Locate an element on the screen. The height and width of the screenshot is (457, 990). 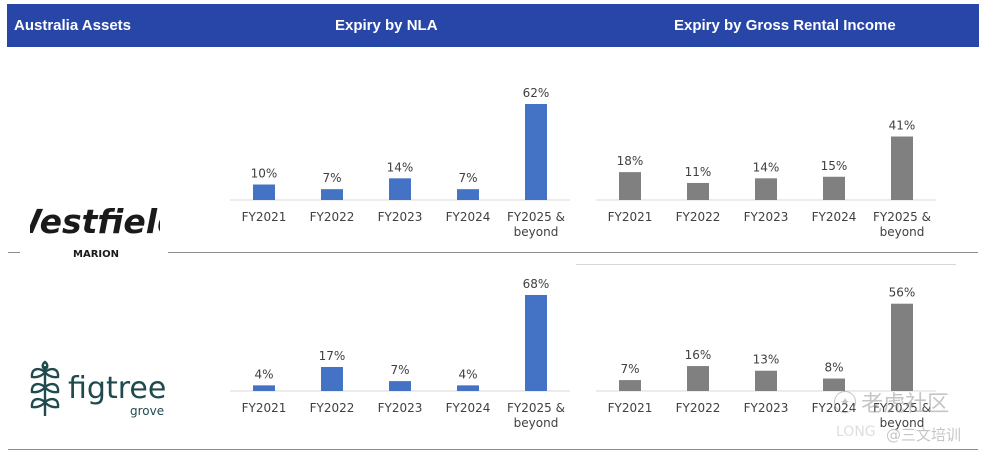
data-label: 13% is located at coordinates (766, 360).